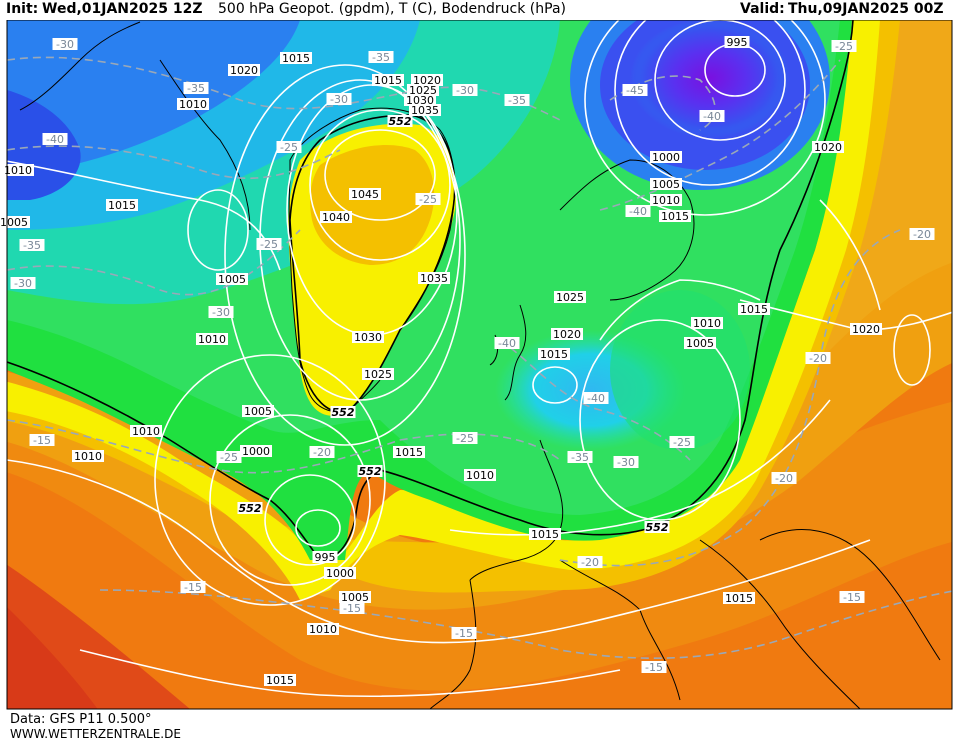  What do you see at coordinates (423, 90) in the screenshot?
I see `isobar-label: 1025` at bounding box center [423, 90].